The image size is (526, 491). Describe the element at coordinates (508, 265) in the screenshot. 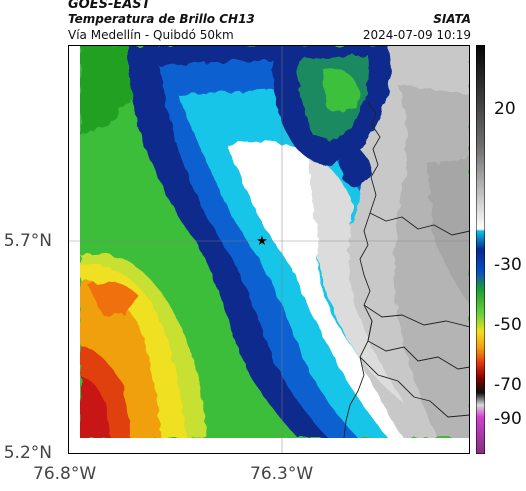

I see `colorbar-tick-label: -30` at that location.